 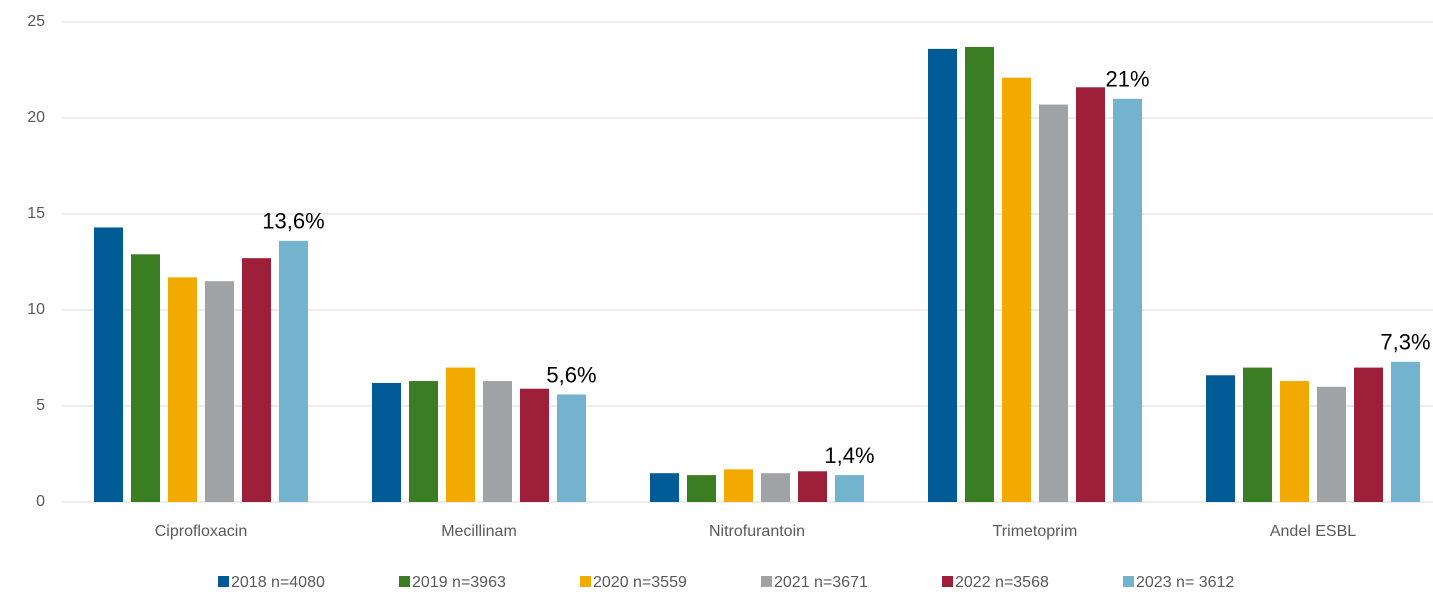 I want to click on data-label: 21%, so click(x=1127, y=79).